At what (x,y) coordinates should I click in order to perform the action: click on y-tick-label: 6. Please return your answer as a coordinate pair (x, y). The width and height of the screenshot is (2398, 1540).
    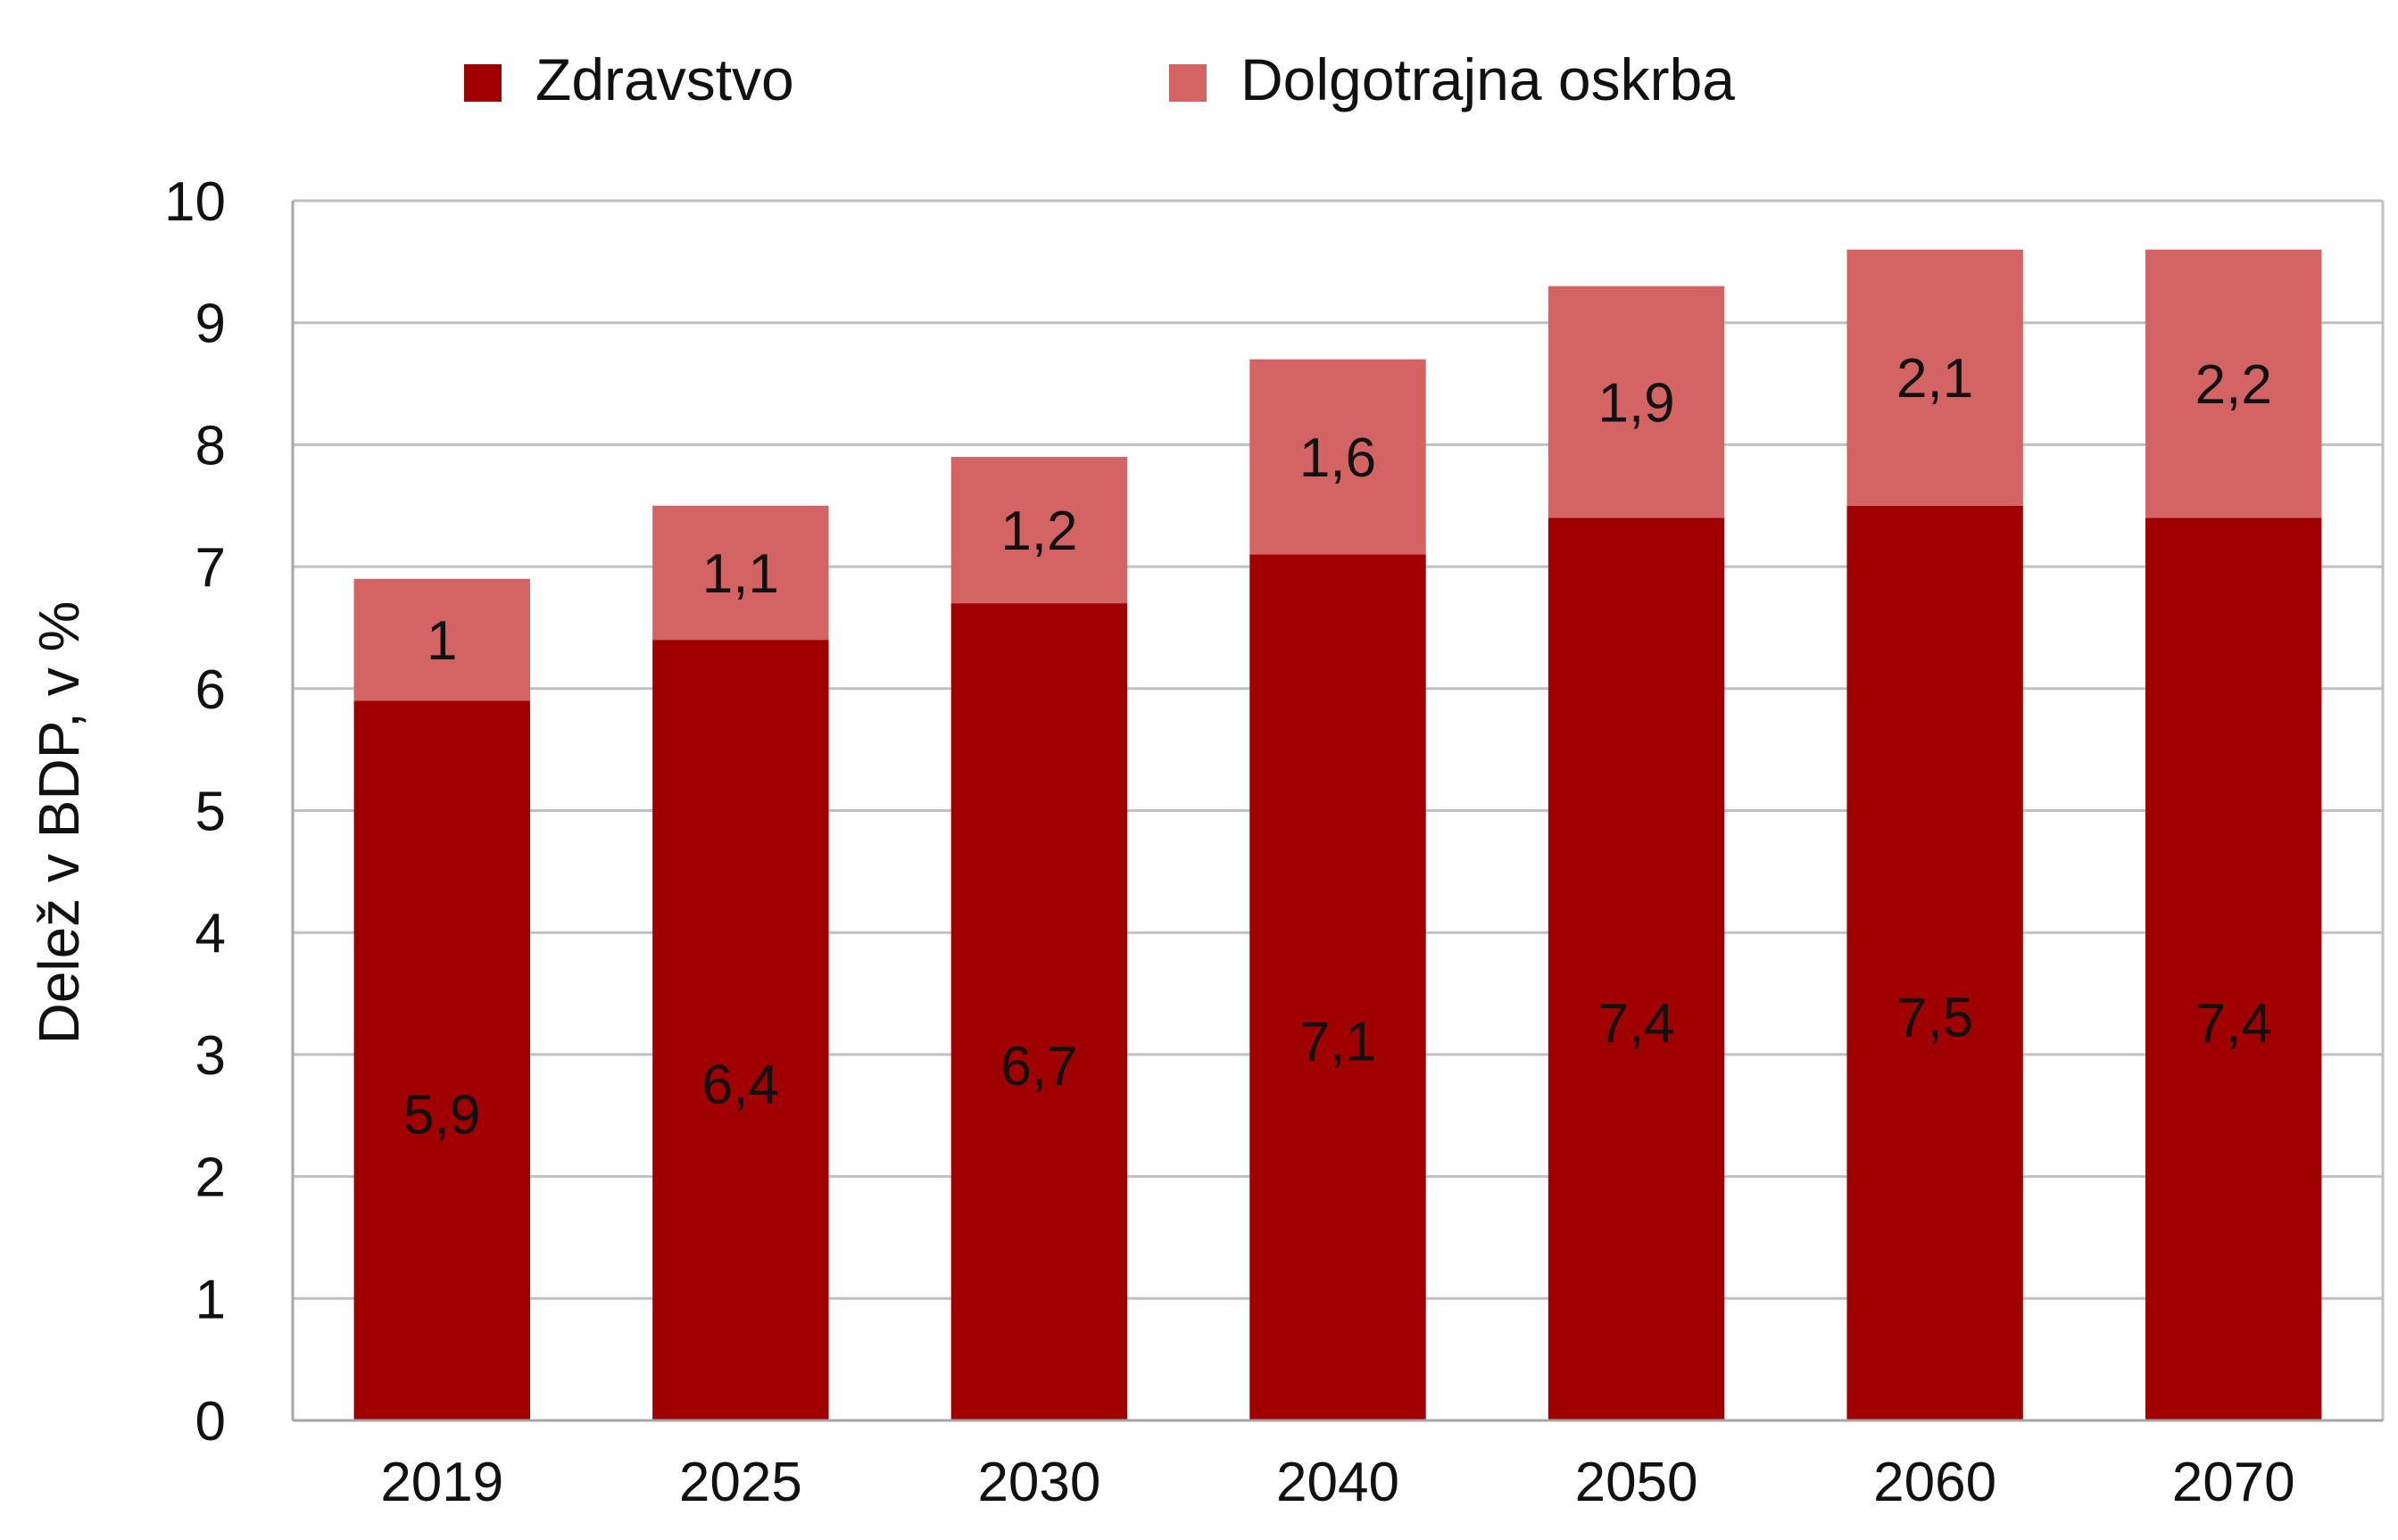
    Looking at the image, I should click on (210, 690).